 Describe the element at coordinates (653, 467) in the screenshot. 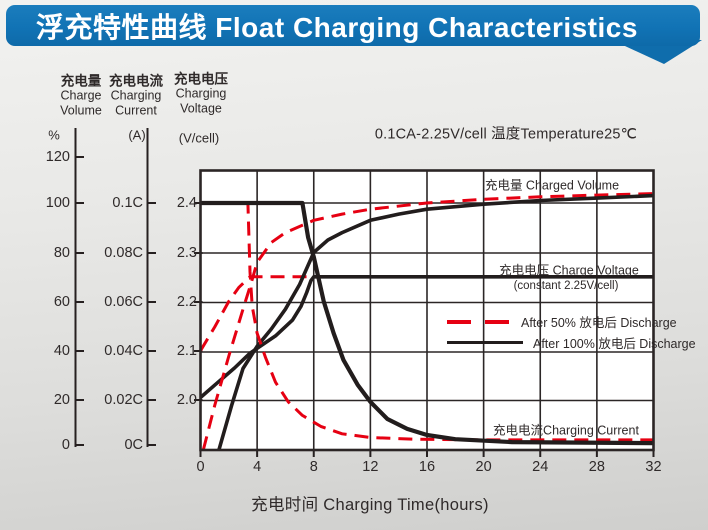

I see `tick-label: 32` at that location.